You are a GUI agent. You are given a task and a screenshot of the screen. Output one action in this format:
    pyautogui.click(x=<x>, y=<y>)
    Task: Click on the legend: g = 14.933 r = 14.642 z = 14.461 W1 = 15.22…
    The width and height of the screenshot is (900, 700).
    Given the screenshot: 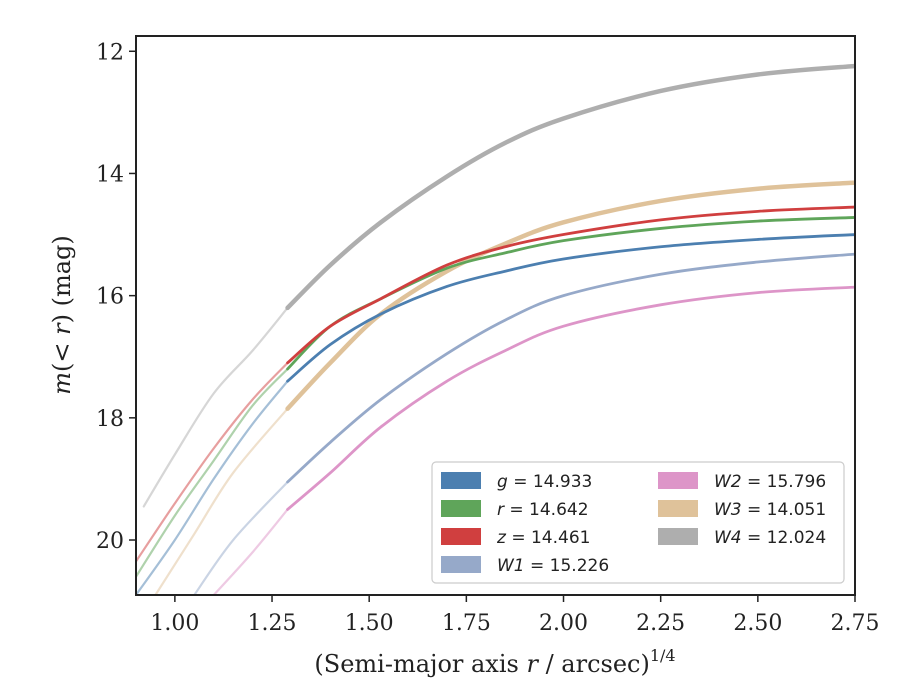 What is the action you would take?
    pyautogui.click(x=638, y=522)
    